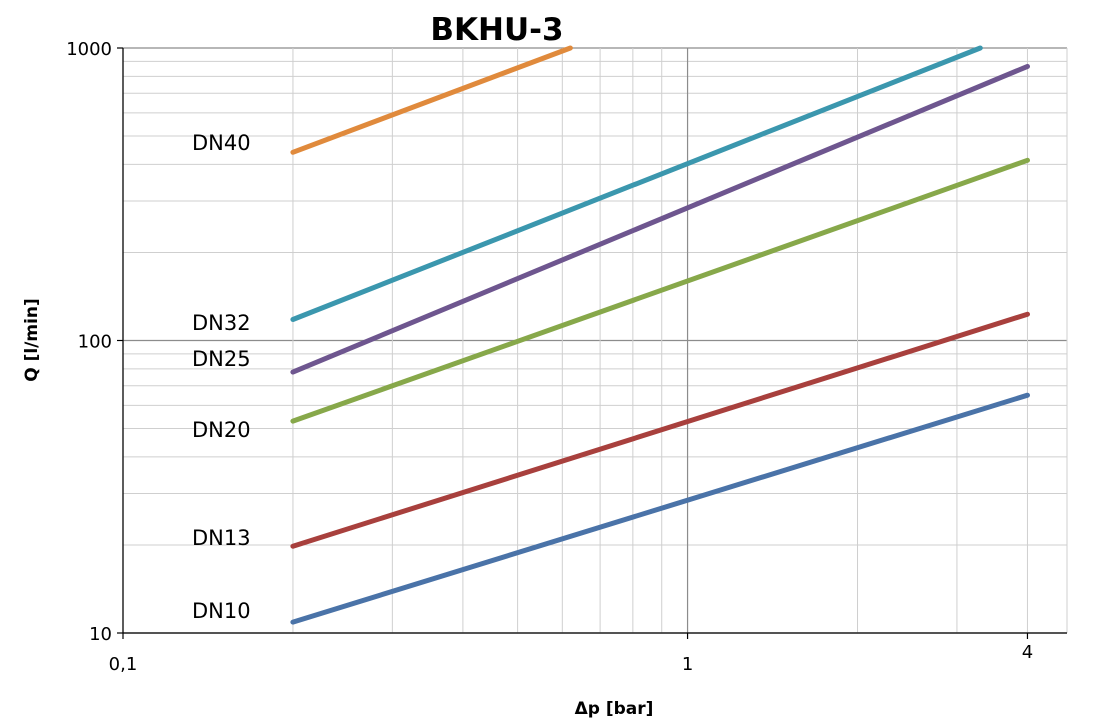 This screenshot has height=726, width=1095. What do you see at coordinates (431, 100) in the screenshot?
I see `series-line-dn40` at bounding box center [431, 100].